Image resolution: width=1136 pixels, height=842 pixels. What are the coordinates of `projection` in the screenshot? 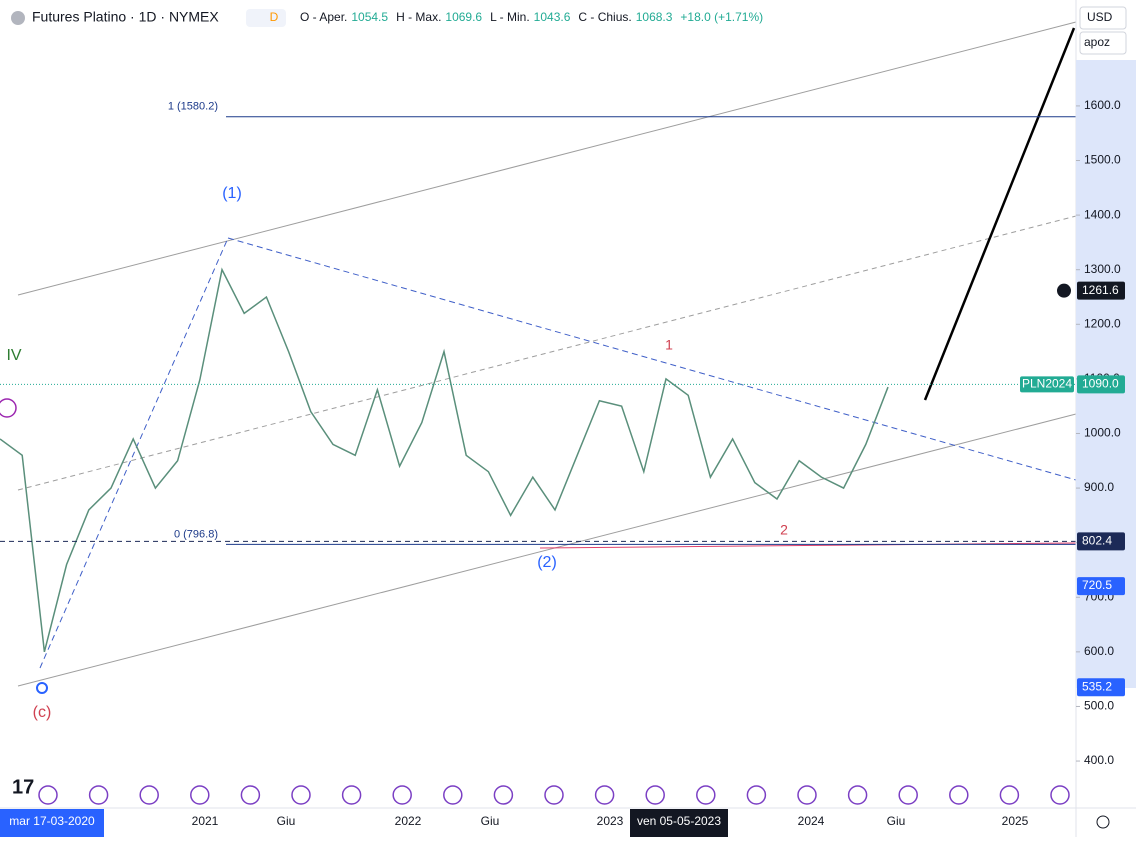 It's located at (999, 214).